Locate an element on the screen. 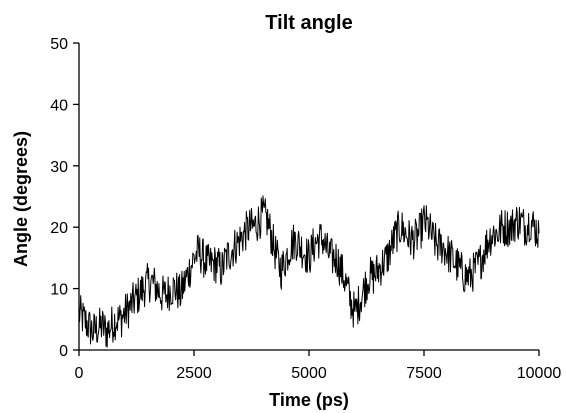 The height and width of the screenshot is (413, 566). x-tick-label: 0 is located at coordinates (79, 373).